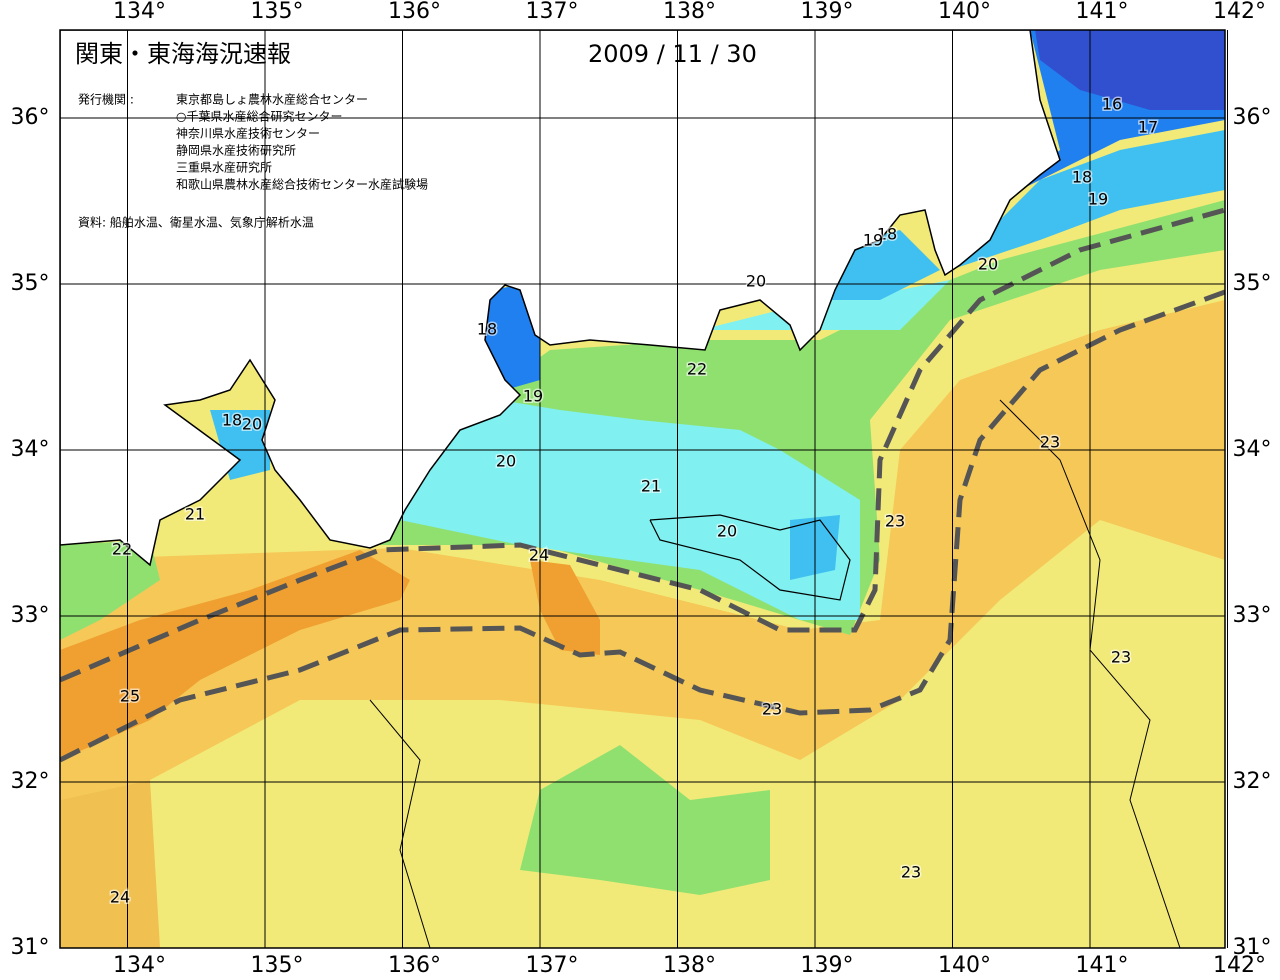 Image resolution: width=1280 pixels, height=980 pixels. What do you see at coordinates (130, 696) in the screenshot?
I see `contour-label: 25` at bounding box center [130, 696].